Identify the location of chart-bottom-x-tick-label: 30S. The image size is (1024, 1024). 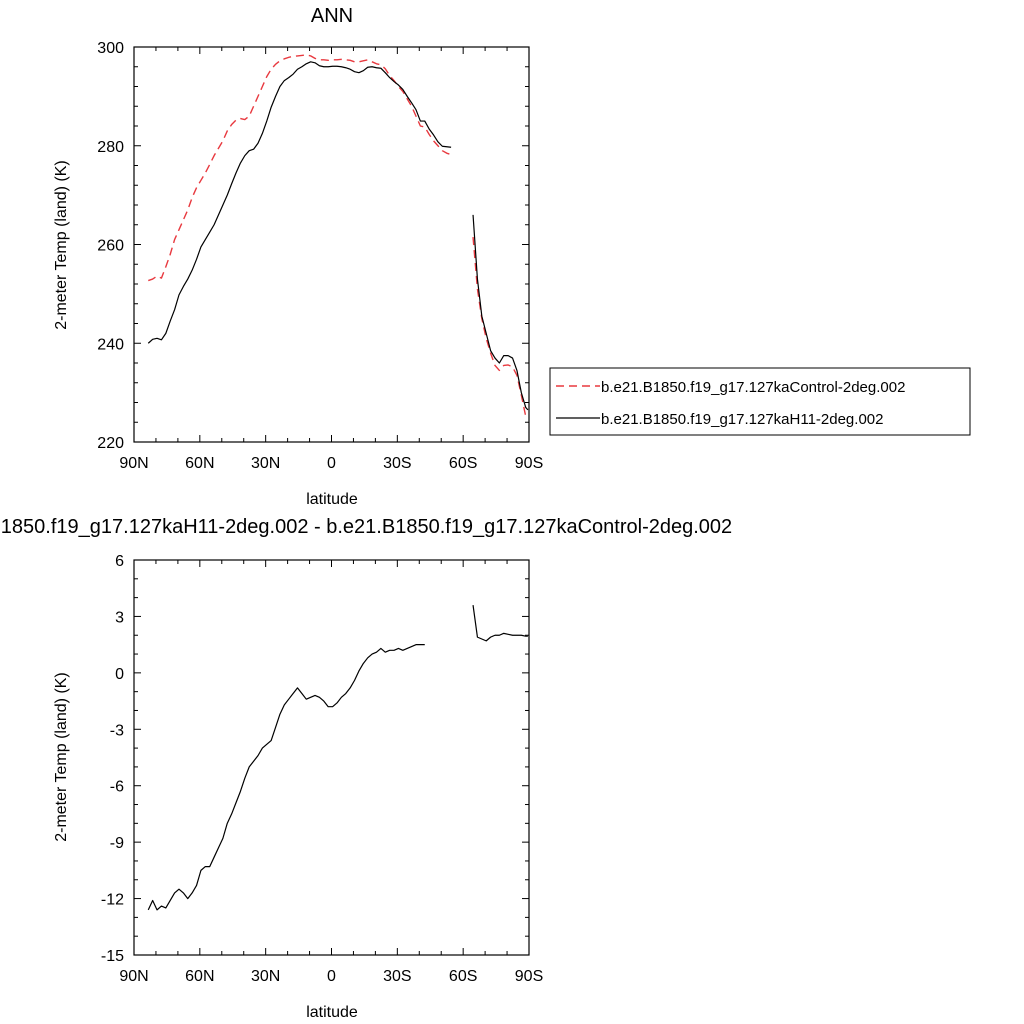
(397, 976).